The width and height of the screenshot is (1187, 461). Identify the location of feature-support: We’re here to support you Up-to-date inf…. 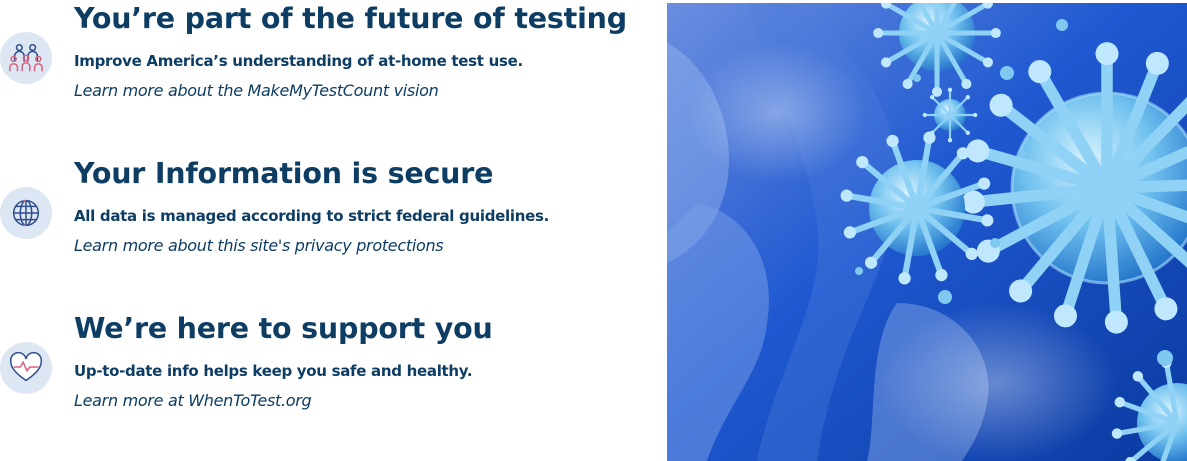
(330, 370).